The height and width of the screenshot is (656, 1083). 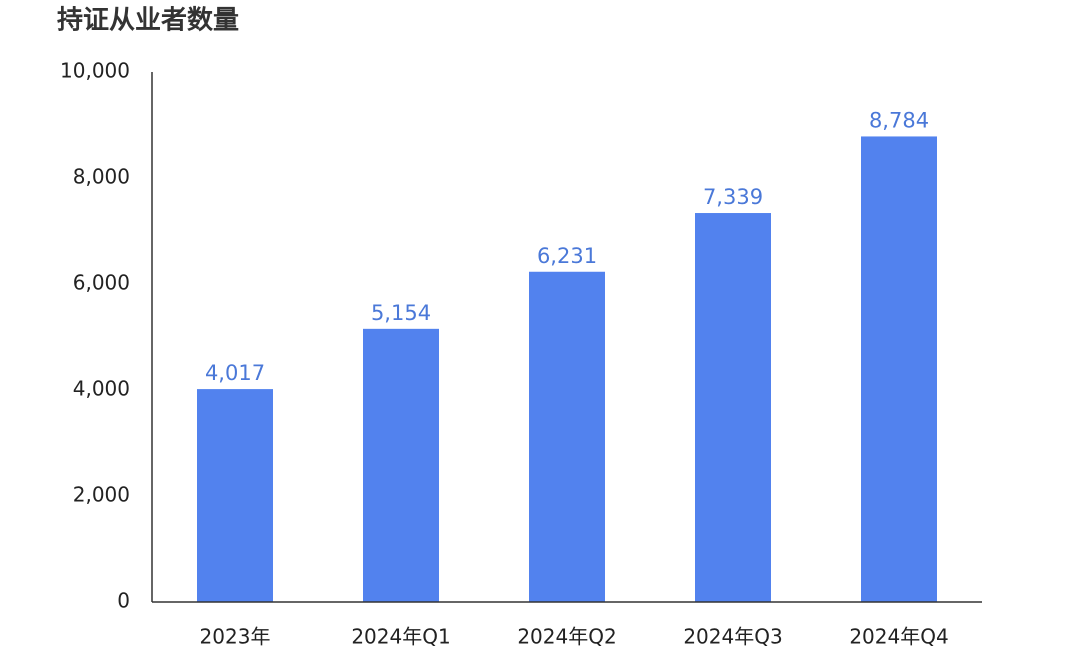 I want to click on chart-title: 持证从业者数量, so click(x=148, y=21).